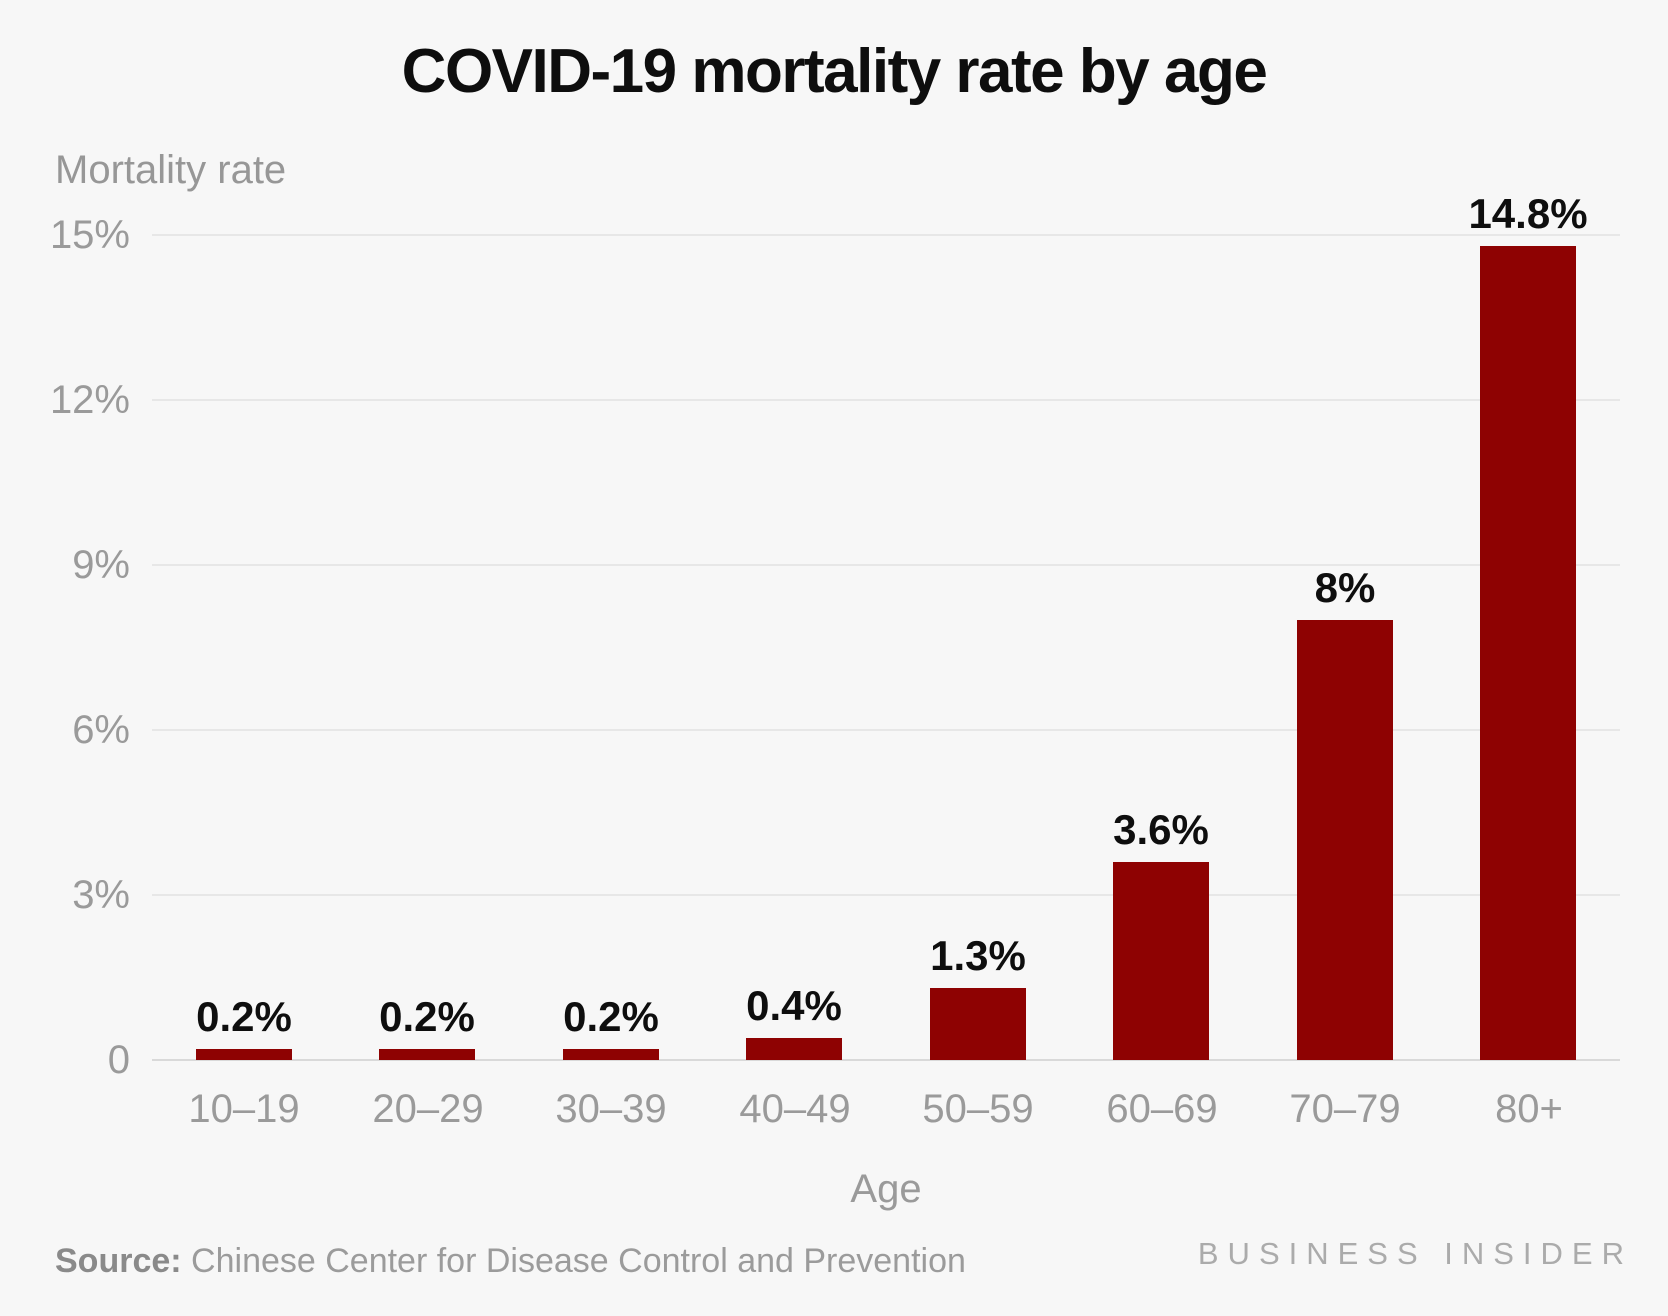 The width and height of the screenshot is (1668, 1316). I want to click on x-tick-label: 50–59, so click(978, 1109).